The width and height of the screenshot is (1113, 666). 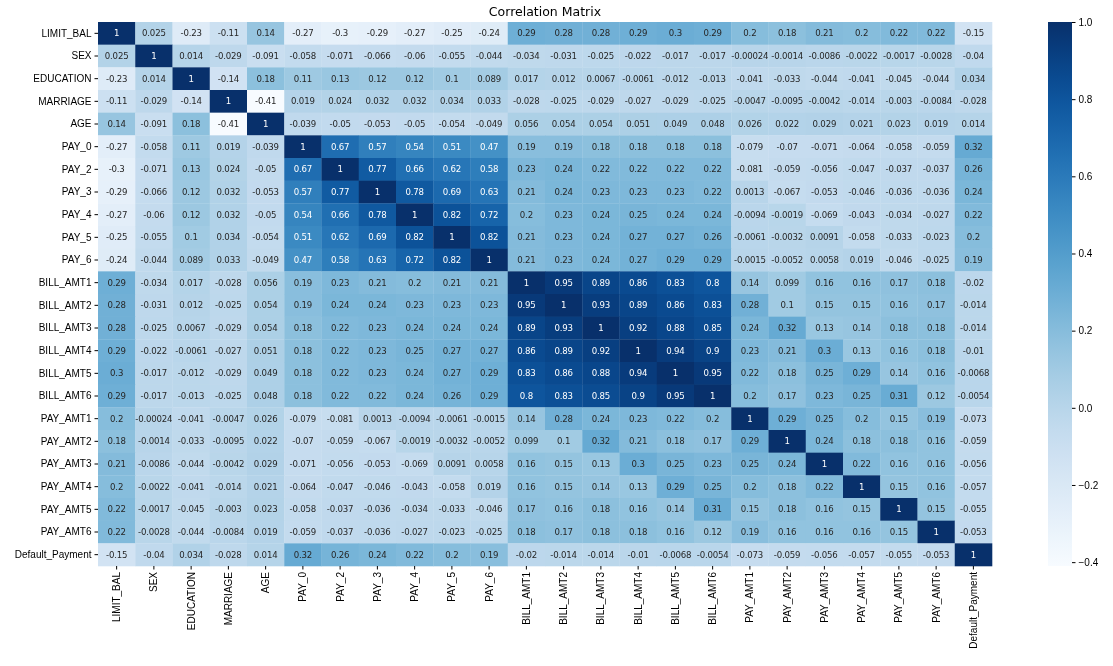 What do you see at coordinates (526, 598) in the screenshot?
I see `x-tick-label: BILL_AMT1` at bounding box center [526, 598].